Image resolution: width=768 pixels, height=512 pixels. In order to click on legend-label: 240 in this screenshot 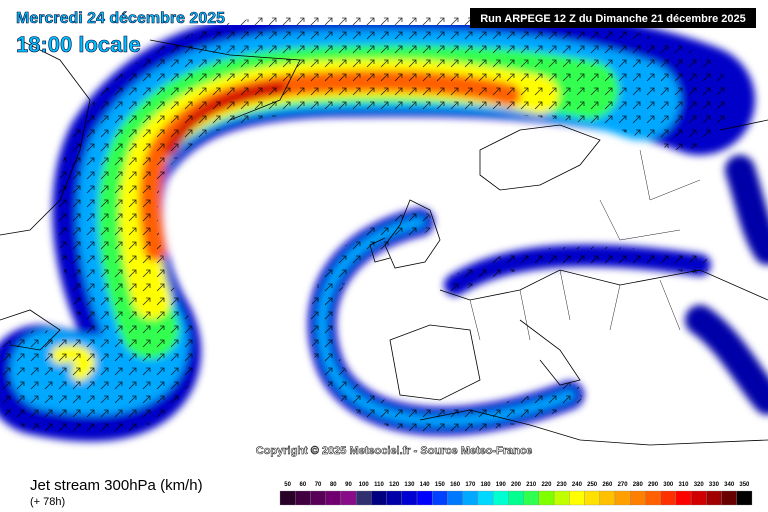, I will do `click(577, 485)`.